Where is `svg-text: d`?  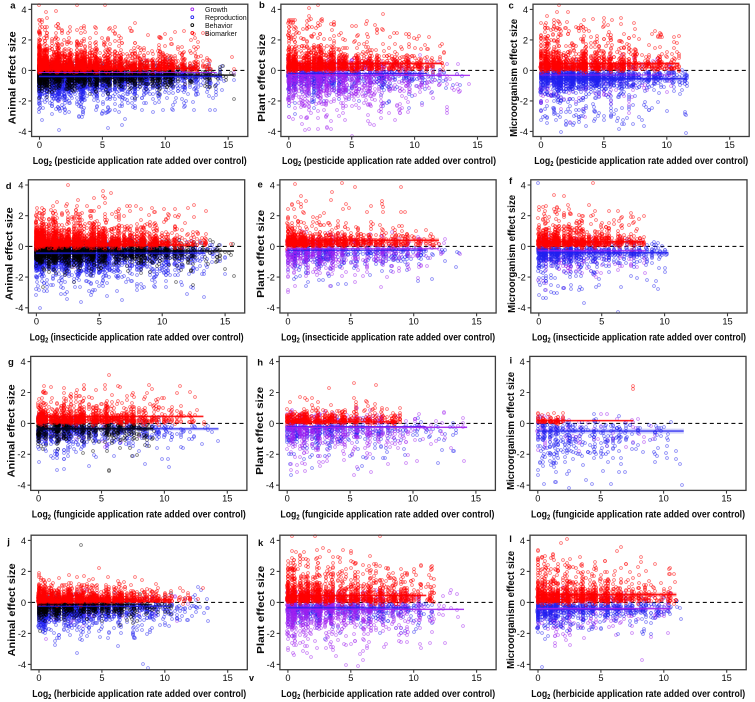
svg-text: d is located at coordinates (9, 186).